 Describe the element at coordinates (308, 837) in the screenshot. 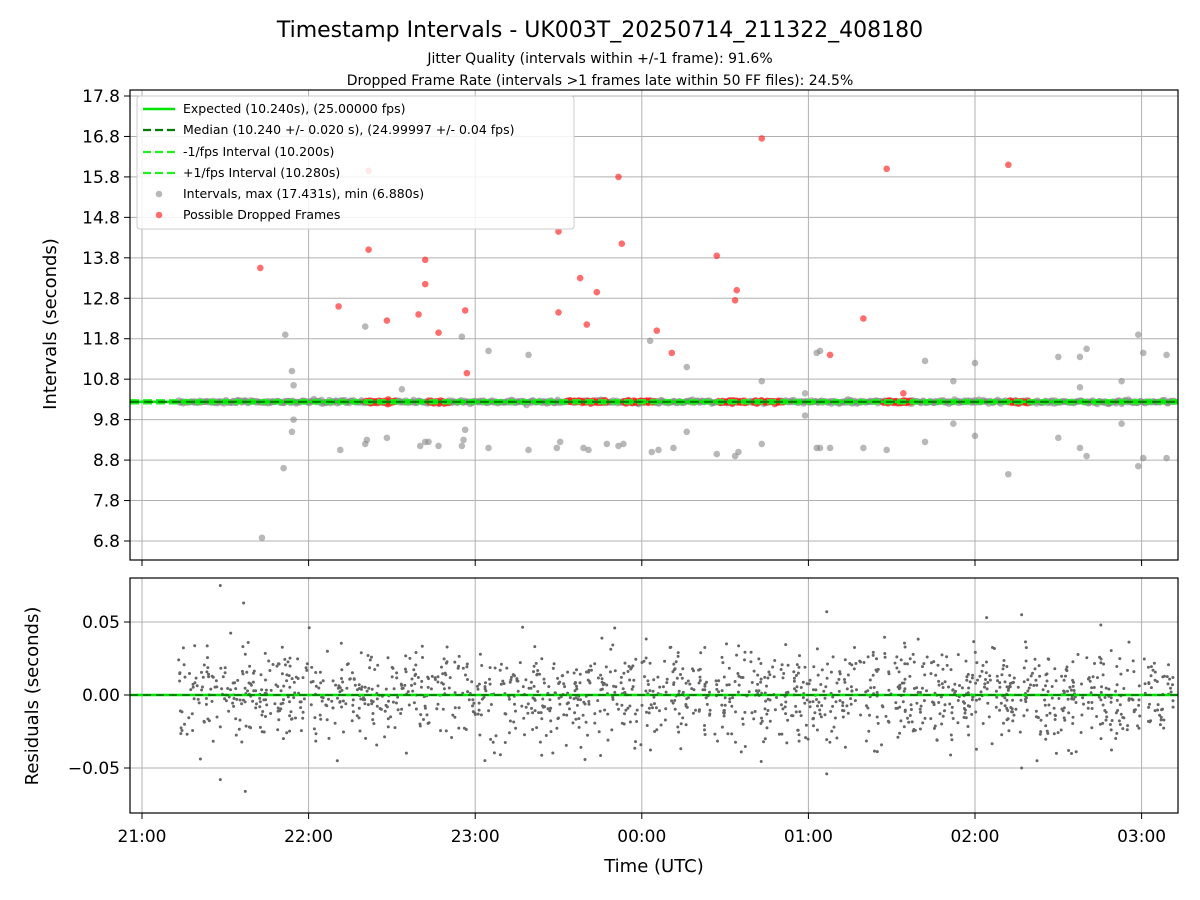

I see `x-tick-label: 22:00` at that location.